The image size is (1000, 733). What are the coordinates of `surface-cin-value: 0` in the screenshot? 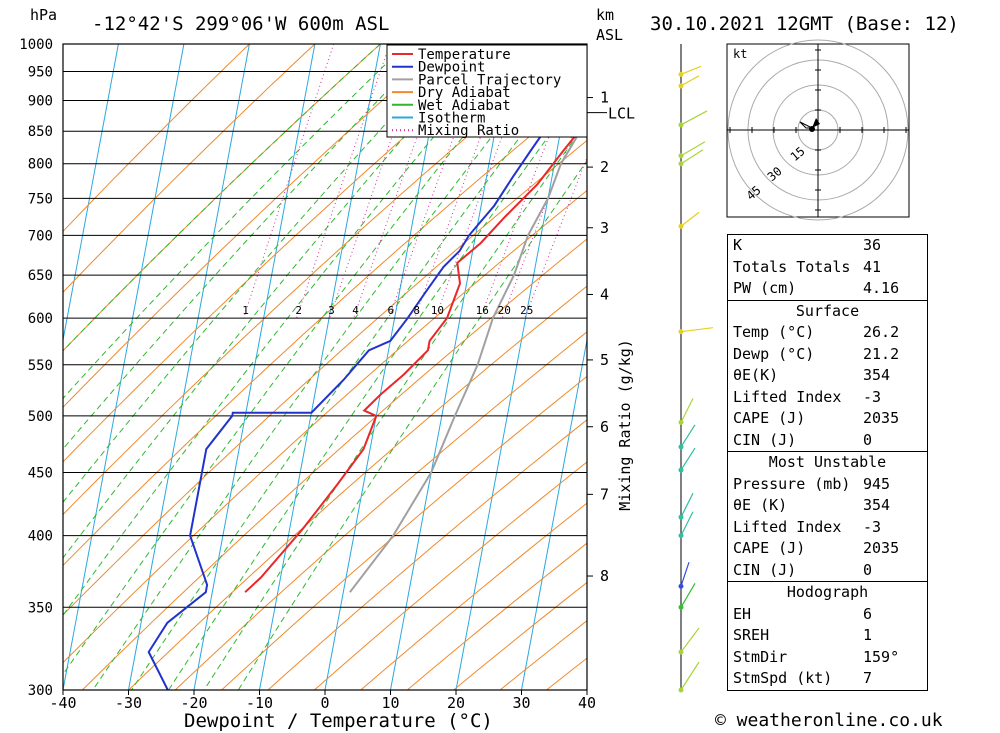 It's located at (868, 439).